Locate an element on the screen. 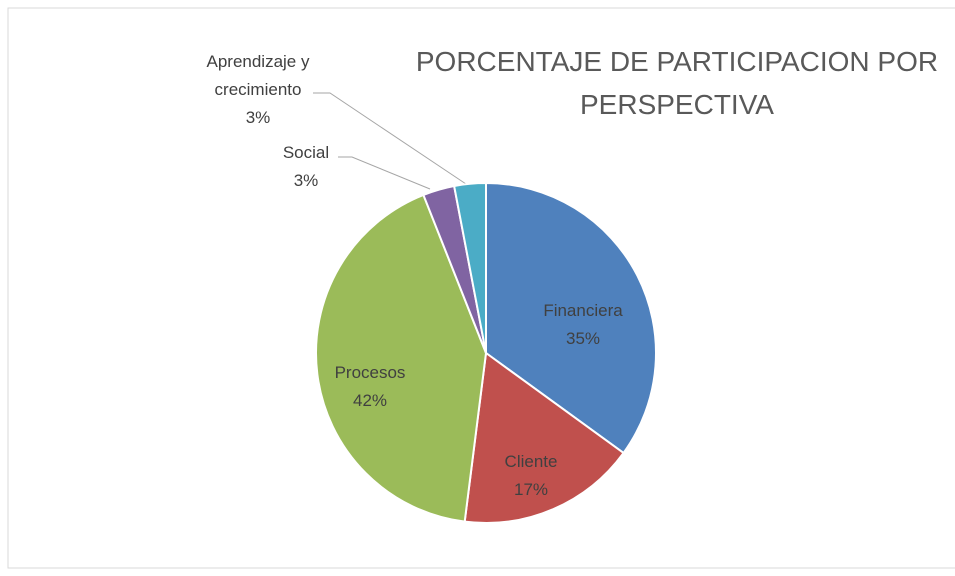  slice-label: Procesos is located at coordinates (370, 372).